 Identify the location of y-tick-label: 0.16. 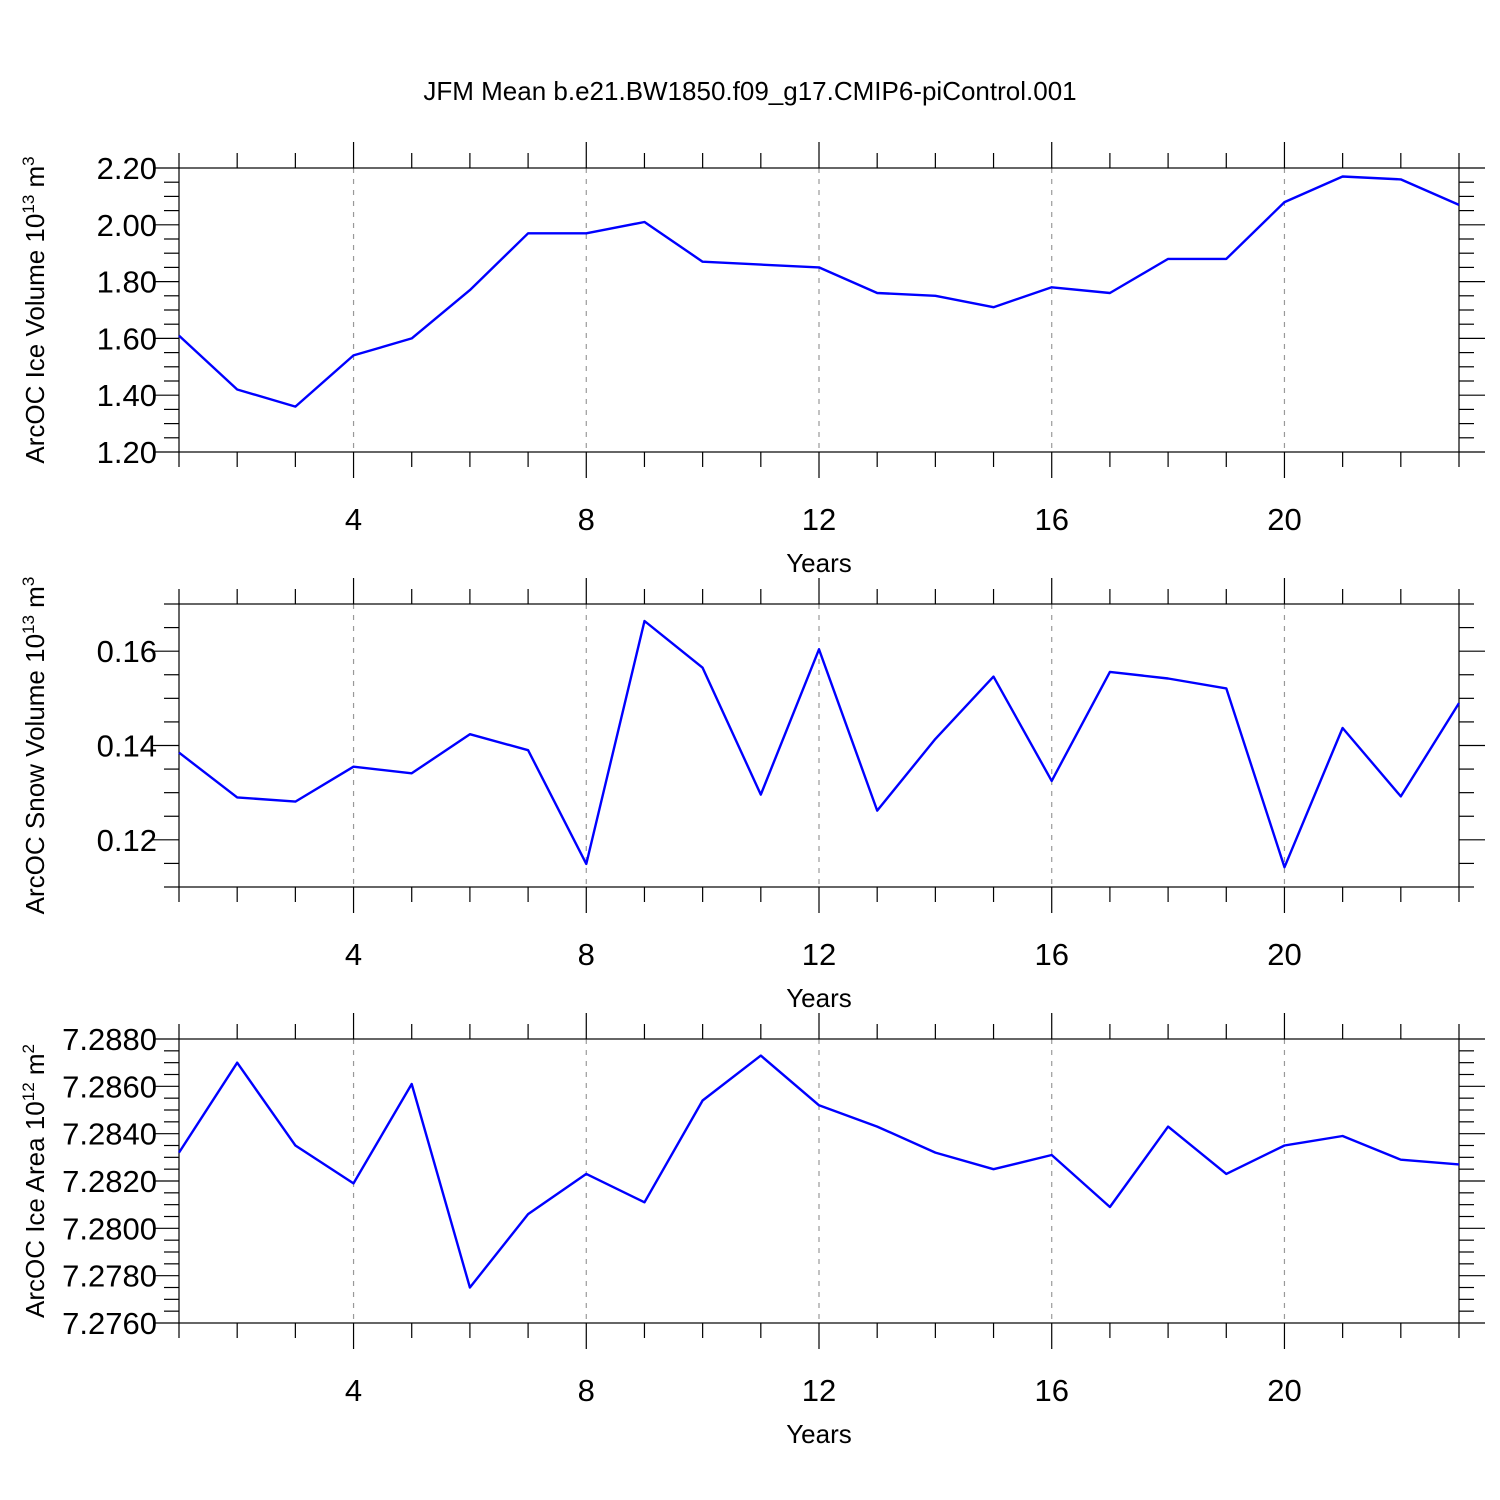
(127, 651).